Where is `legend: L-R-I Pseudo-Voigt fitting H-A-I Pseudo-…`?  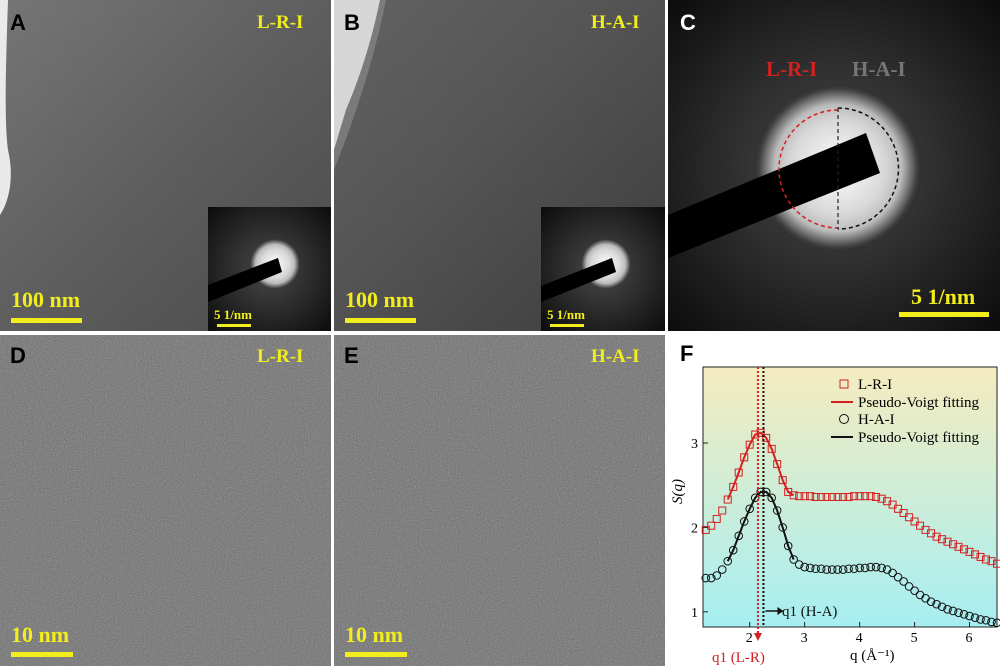
legend: L-R-I Pseudo-Voigt fitting H-A-I Pseudo-… is located at coordinates (905, 411).